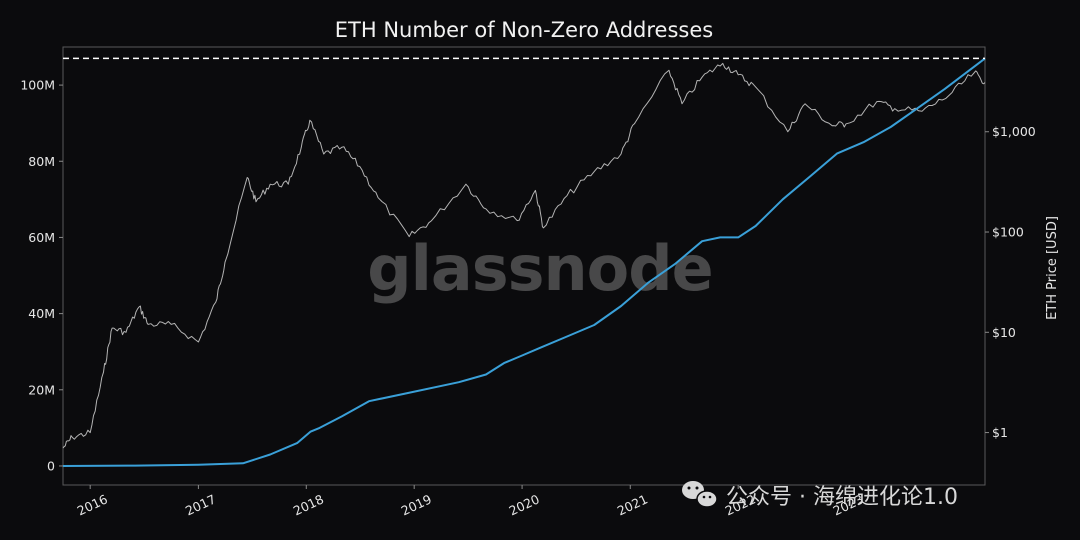  What do you see at coordinates (524, 504) in the screenshot?
I see `x-tick-label: 2020` at bounding box center [524, 504].